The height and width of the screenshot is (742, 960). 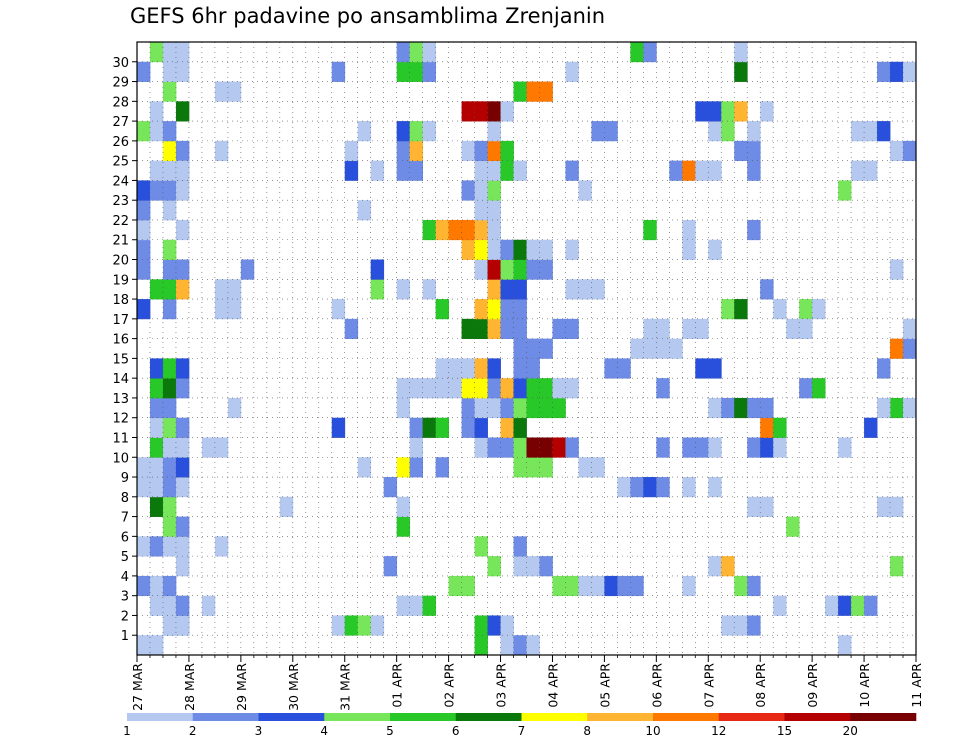 What do you see at coordinates (120, 162) in the screenshot?
I see `y-tick-label: 25` at bounding box center [120, 162].